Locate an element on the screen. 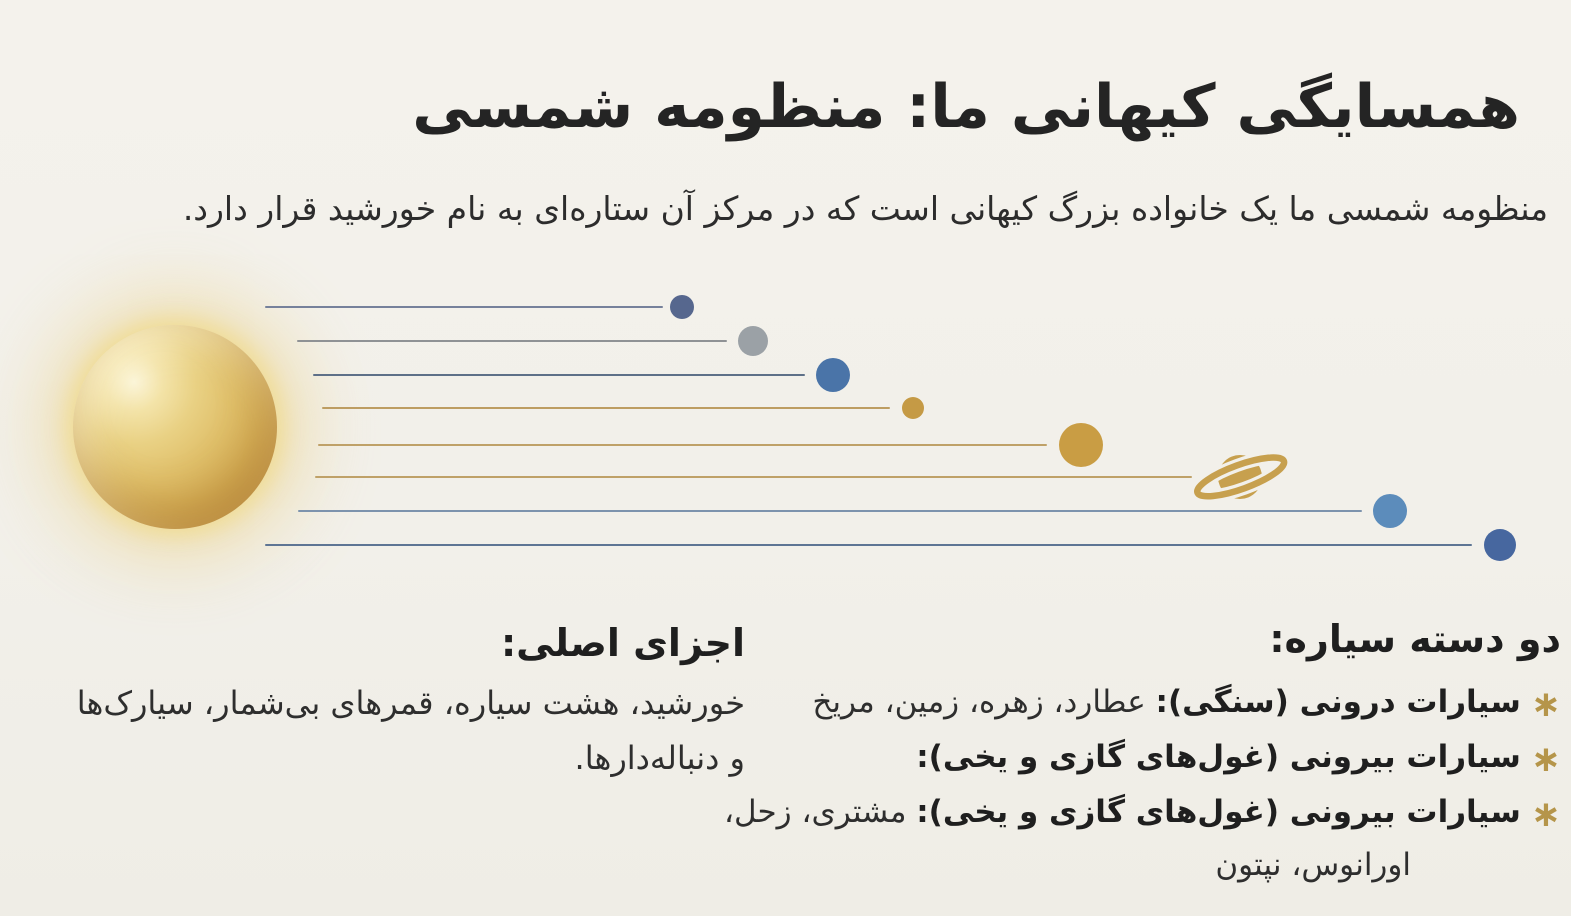 This screenshot has height=916, width=1571. planet-mars is located at coordinates (913, 408).